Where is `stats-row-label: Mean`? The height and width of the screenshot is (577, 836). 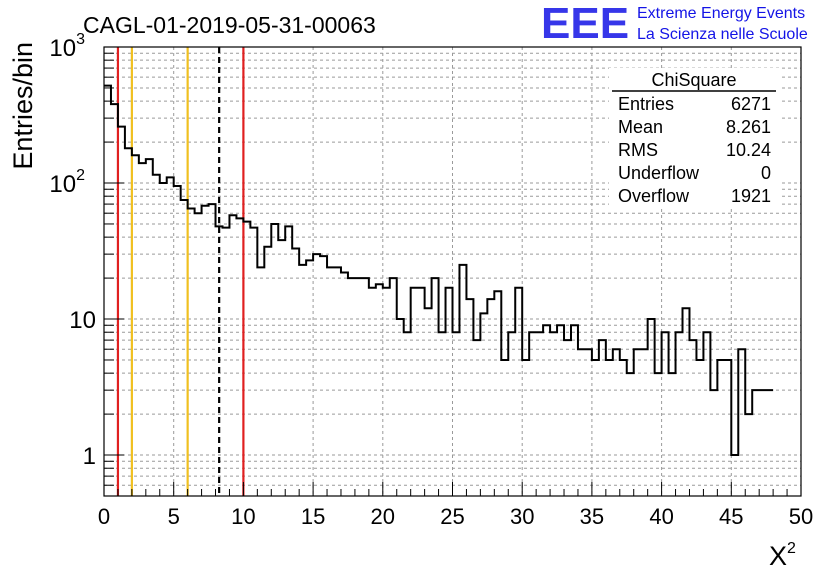
stats-row-label: Mean is located at coordinates (640, 127).